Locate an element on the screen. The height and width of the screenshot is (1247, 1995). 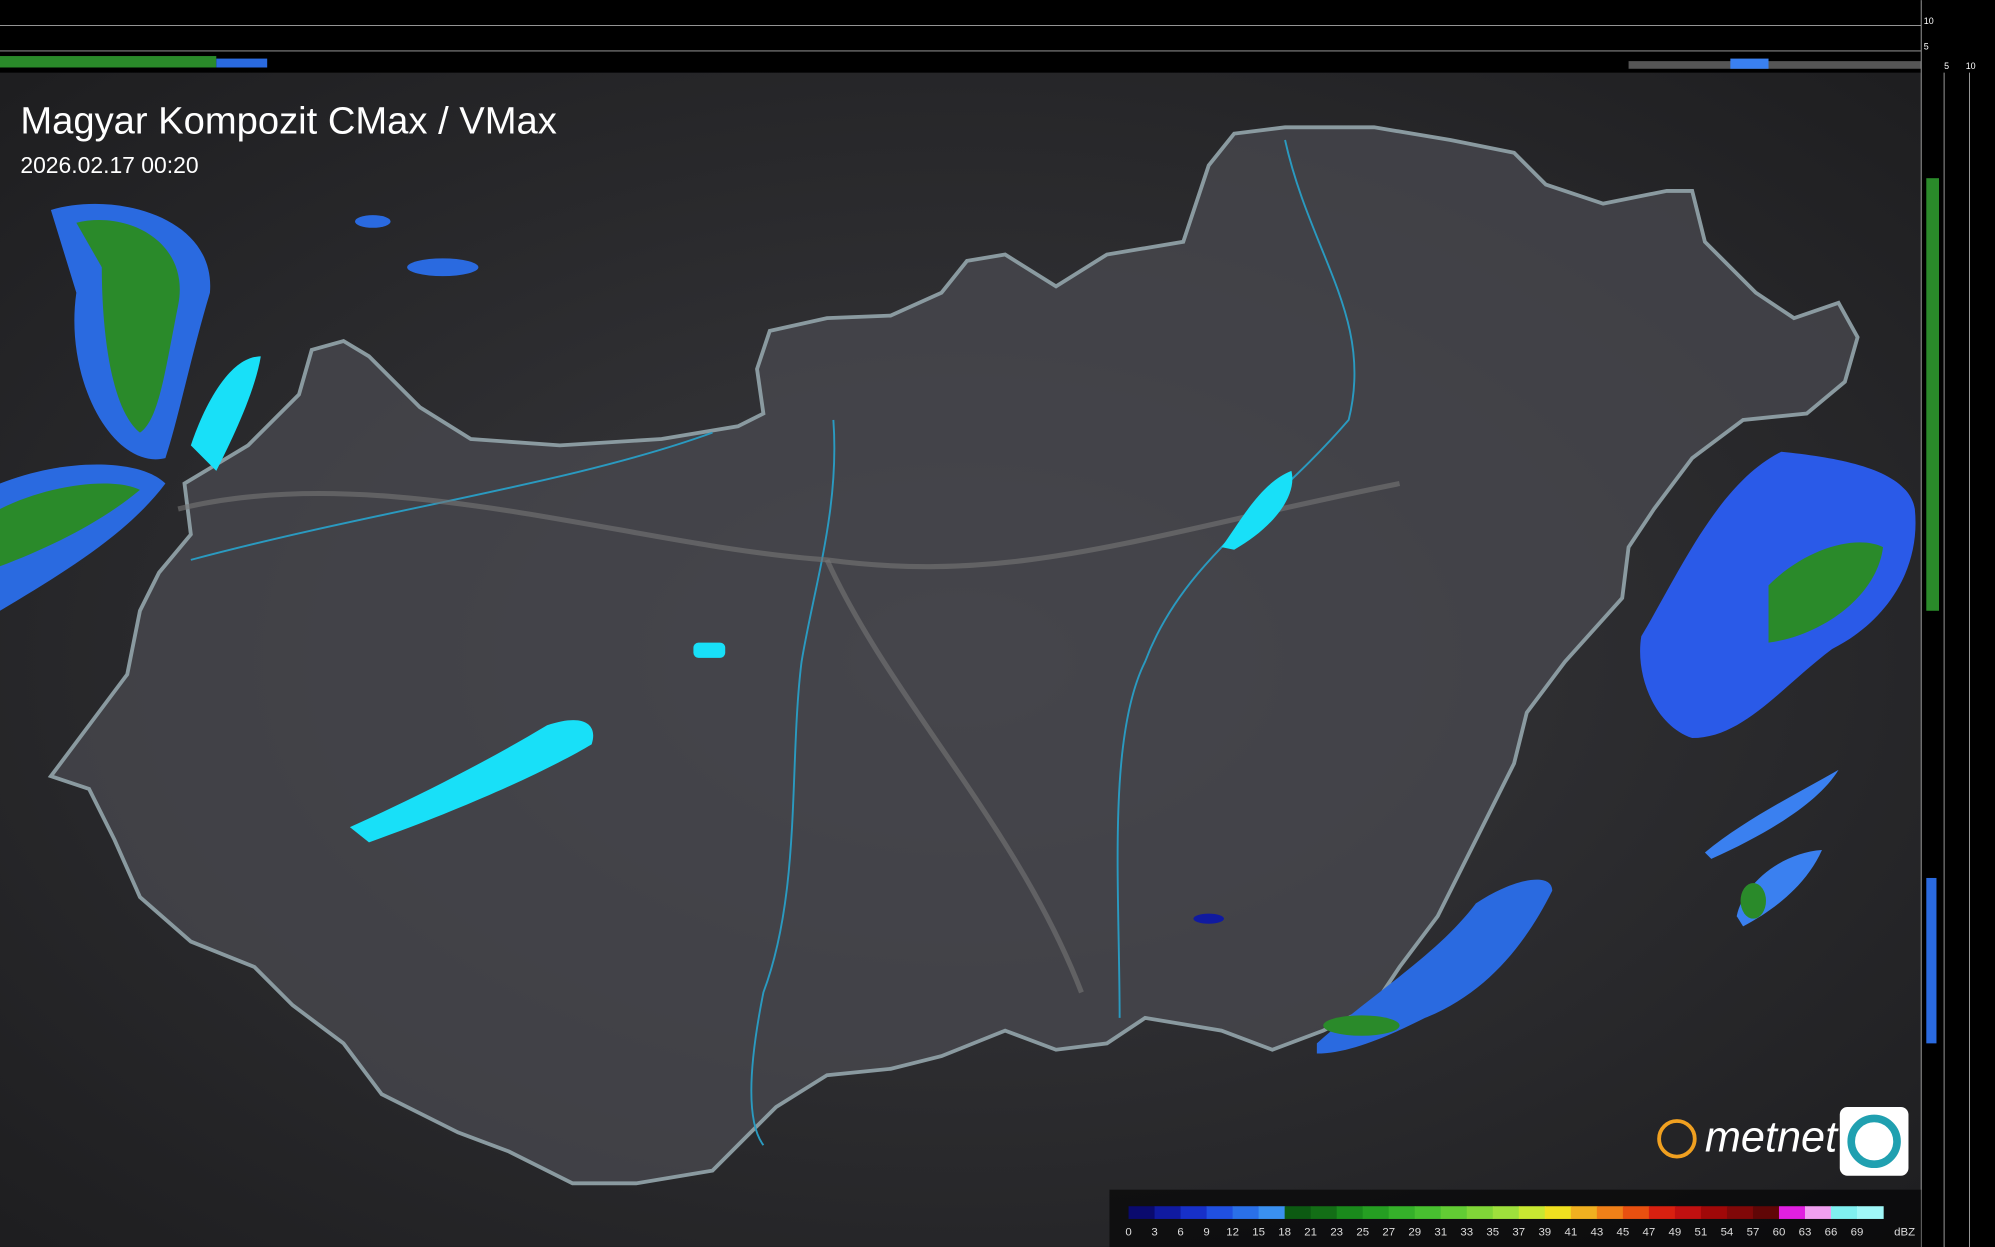
legend-label: 69 is located at coordinates (1857, 1232).